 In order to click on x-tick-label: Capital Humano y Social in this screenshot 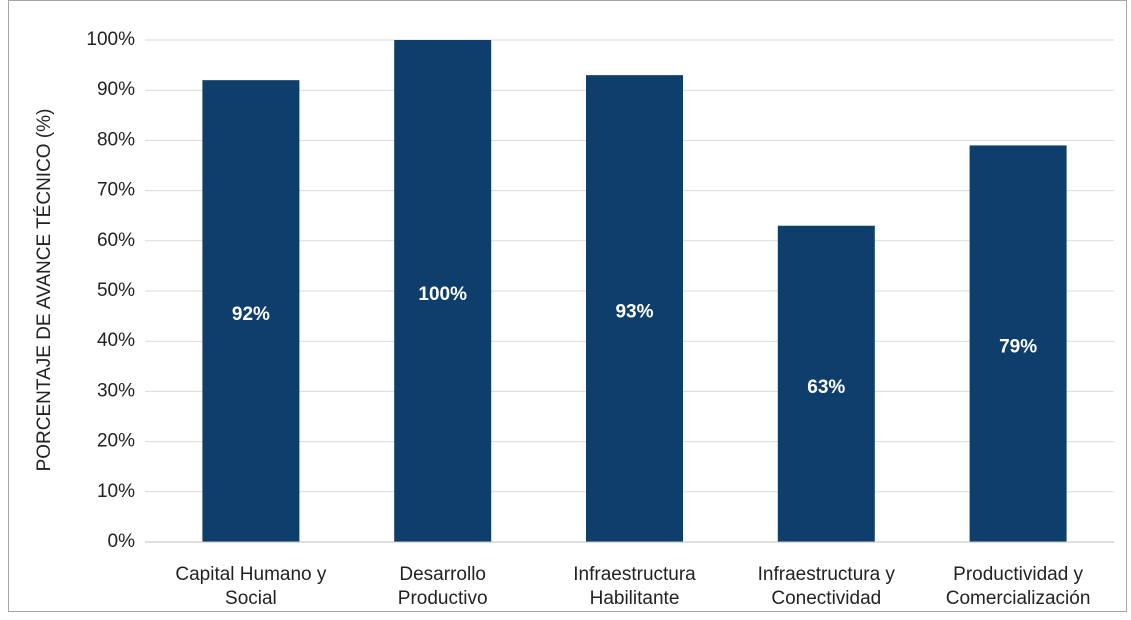, I will do `click(251, 586)`.